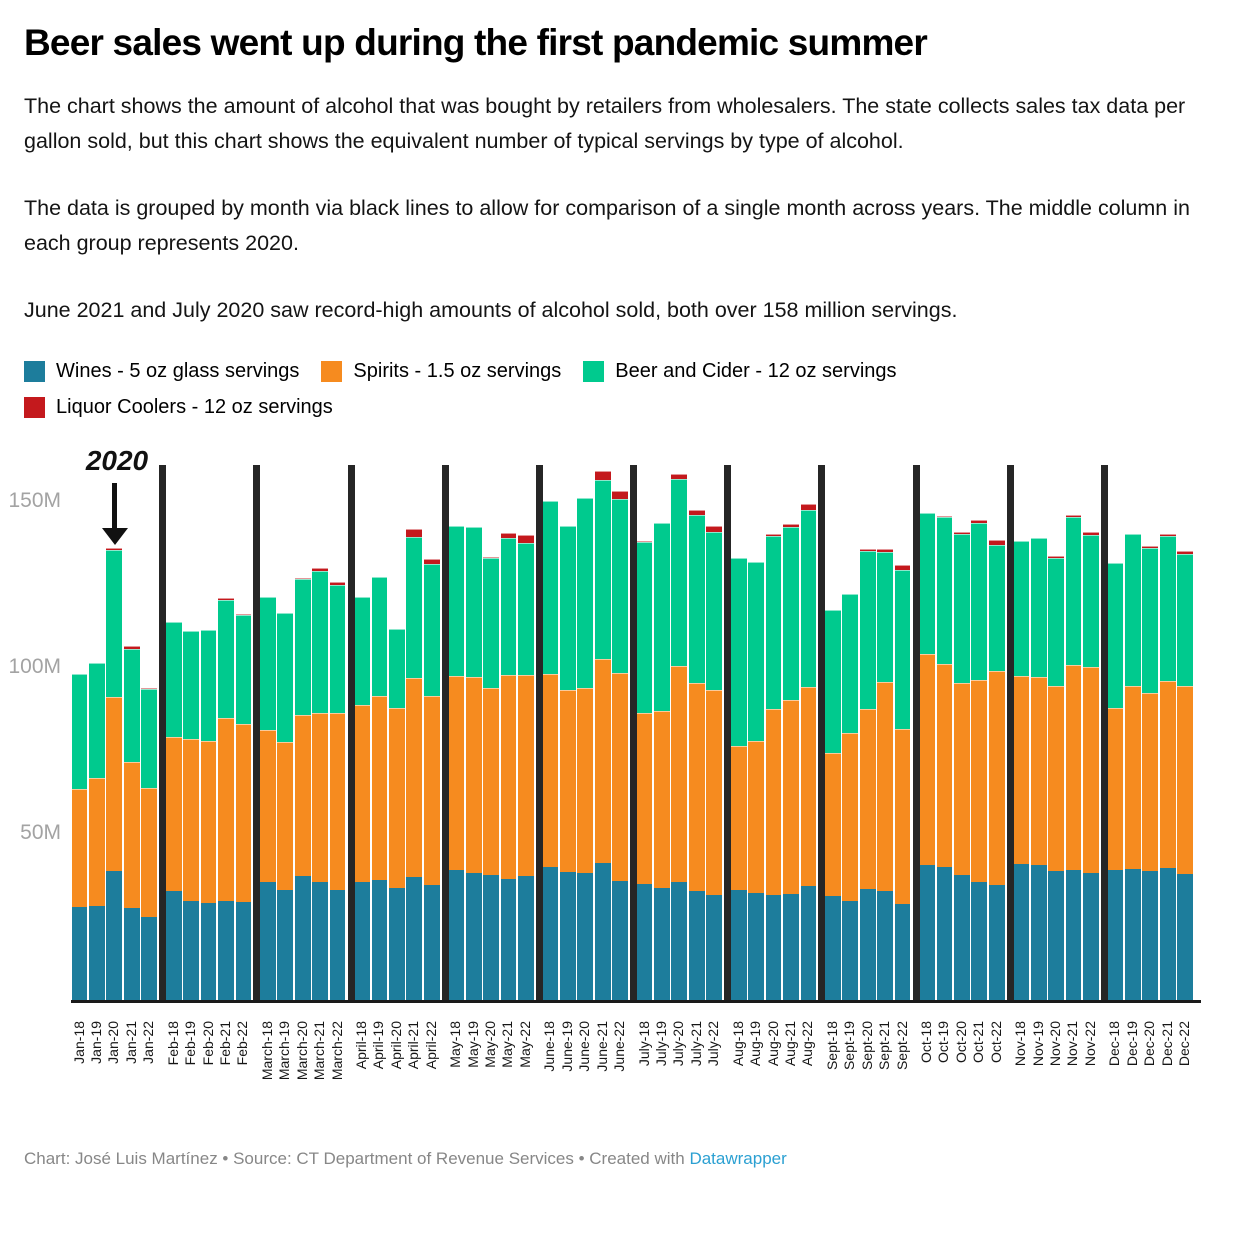  I want to click on x-tick-label: Aug-21, so click(789, 1043).